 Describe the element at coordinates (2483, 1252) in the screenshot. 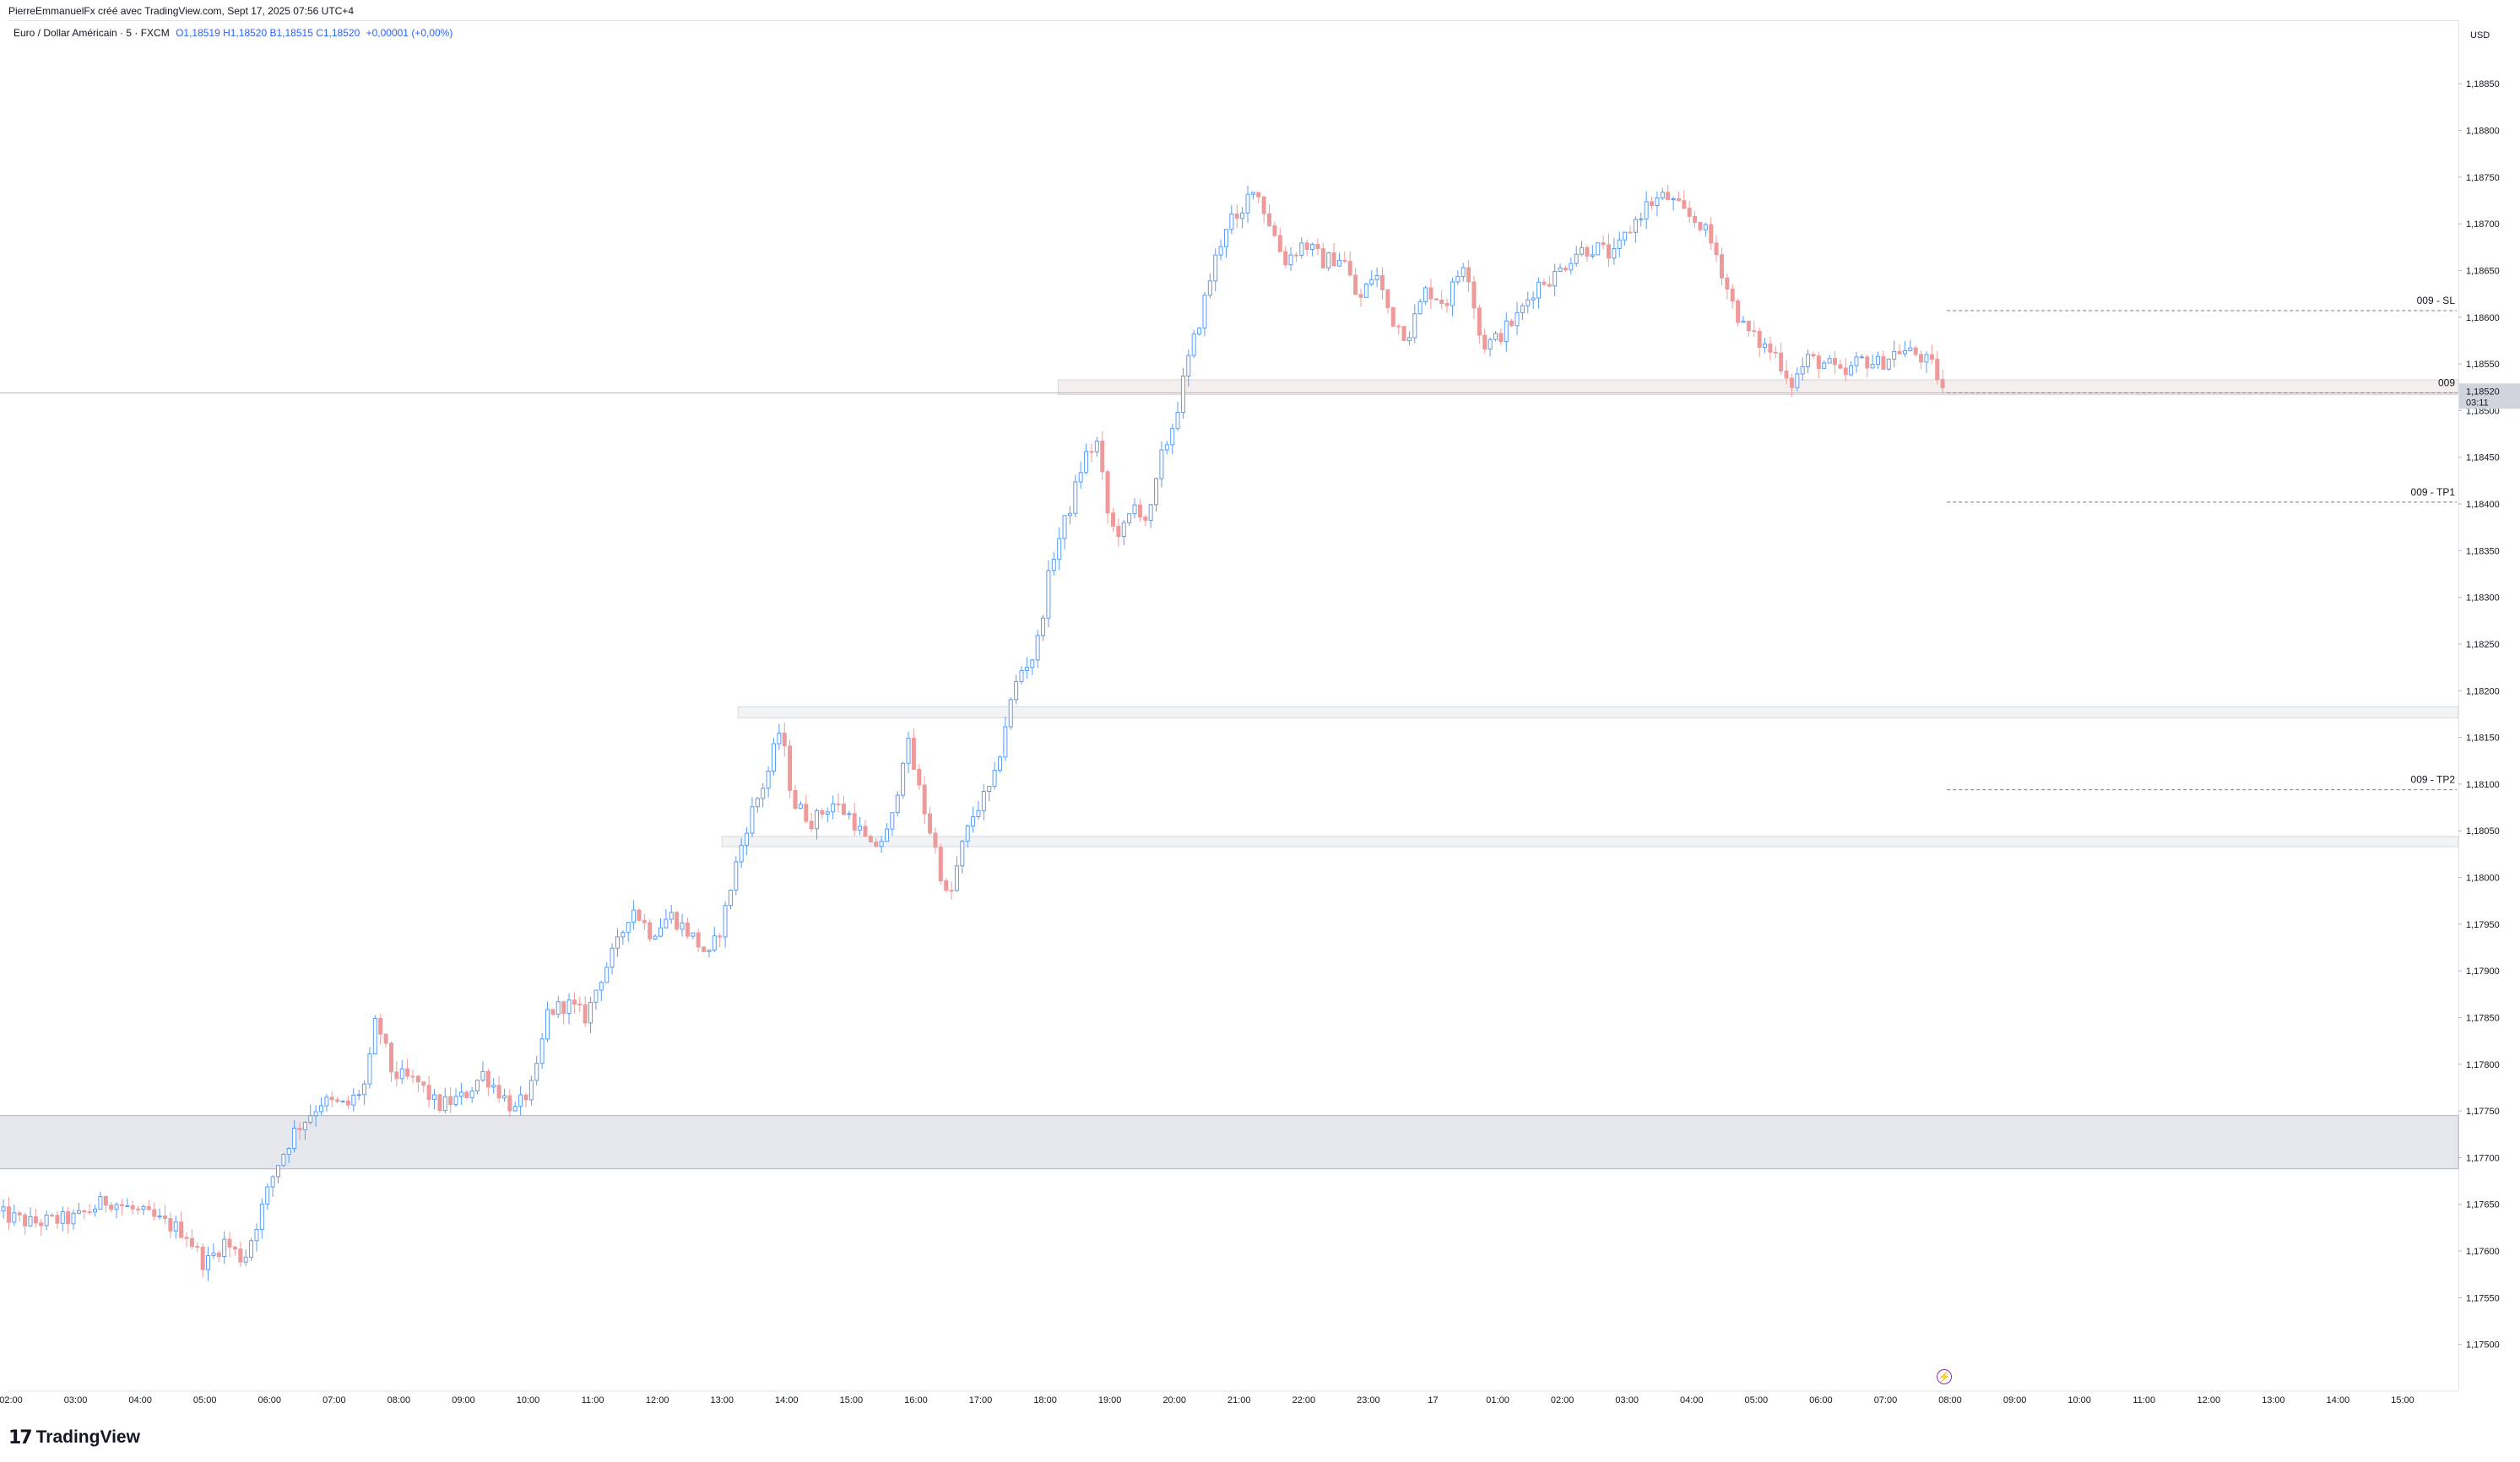

I see `y-tick-label: 1,17600` at that location.